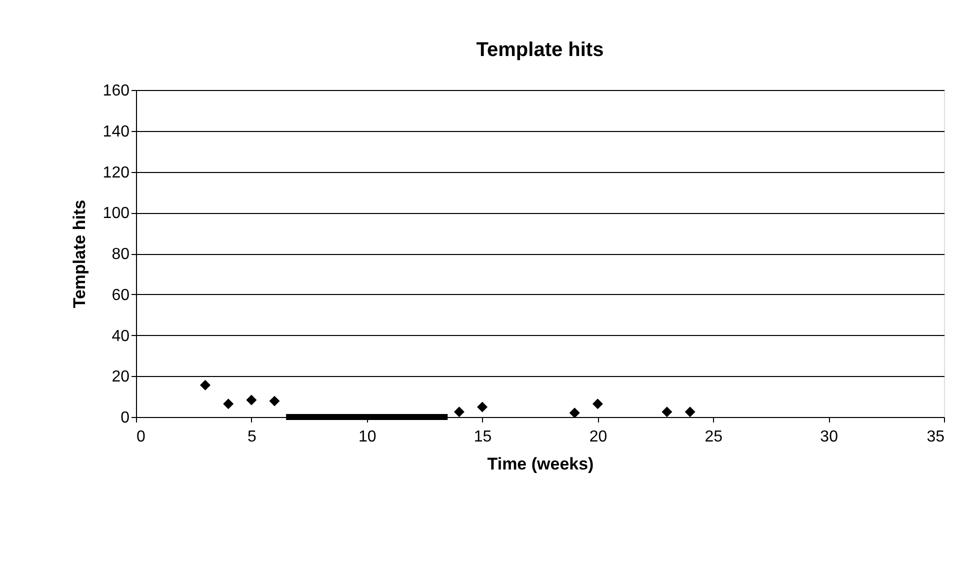 This screenshot has height=574, width=970. What do you see at coordinates (121, 254) in the screenshot?
I see `y-tick-label: 80` at bounding box center [121, 254].